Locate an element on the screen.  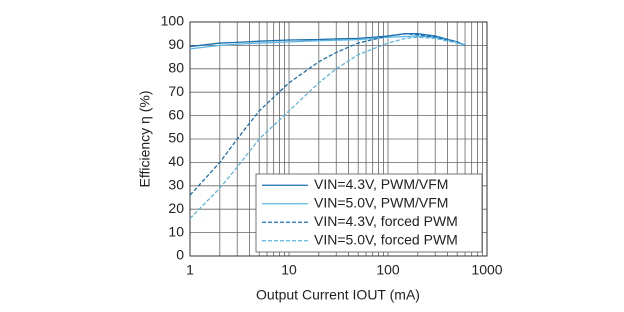
y-axis-label: Efficiency η (%) is located at coordinates (145, 139).